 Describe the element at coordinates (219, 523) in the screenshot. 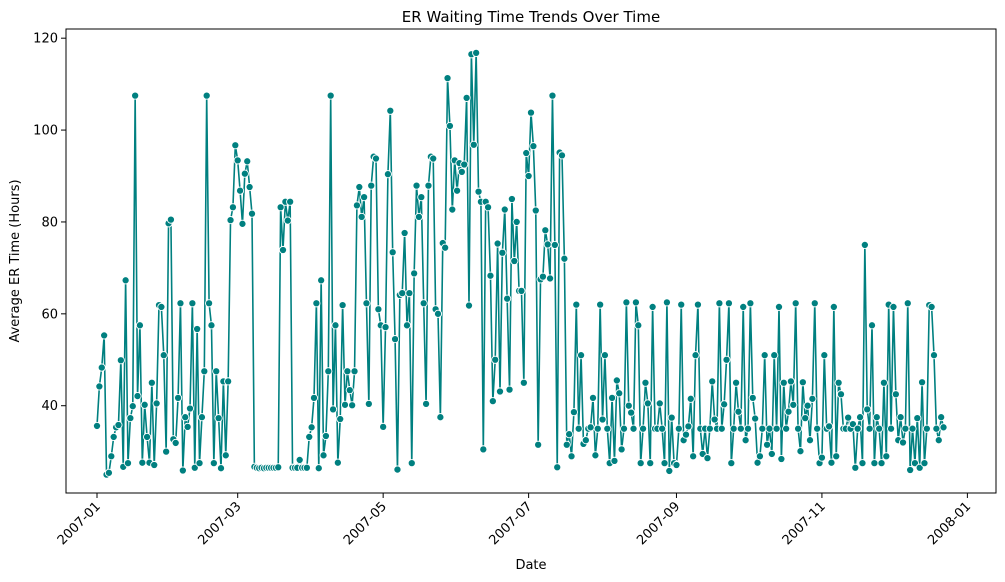

I see `x-tick-label: 2007-03` at that location.